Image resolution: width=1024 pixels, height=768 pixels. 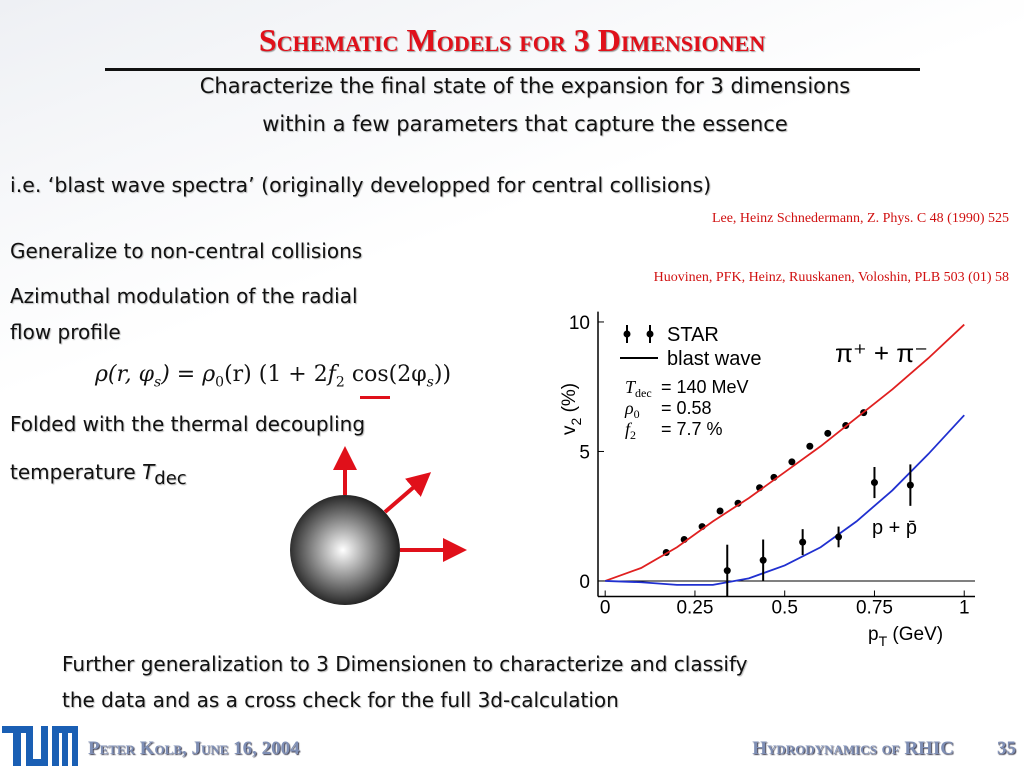 What do you see at coordinates (385, 374) in the screenshot?
I see `formula-part: cos(2φ` at bounding box center [385, 374].